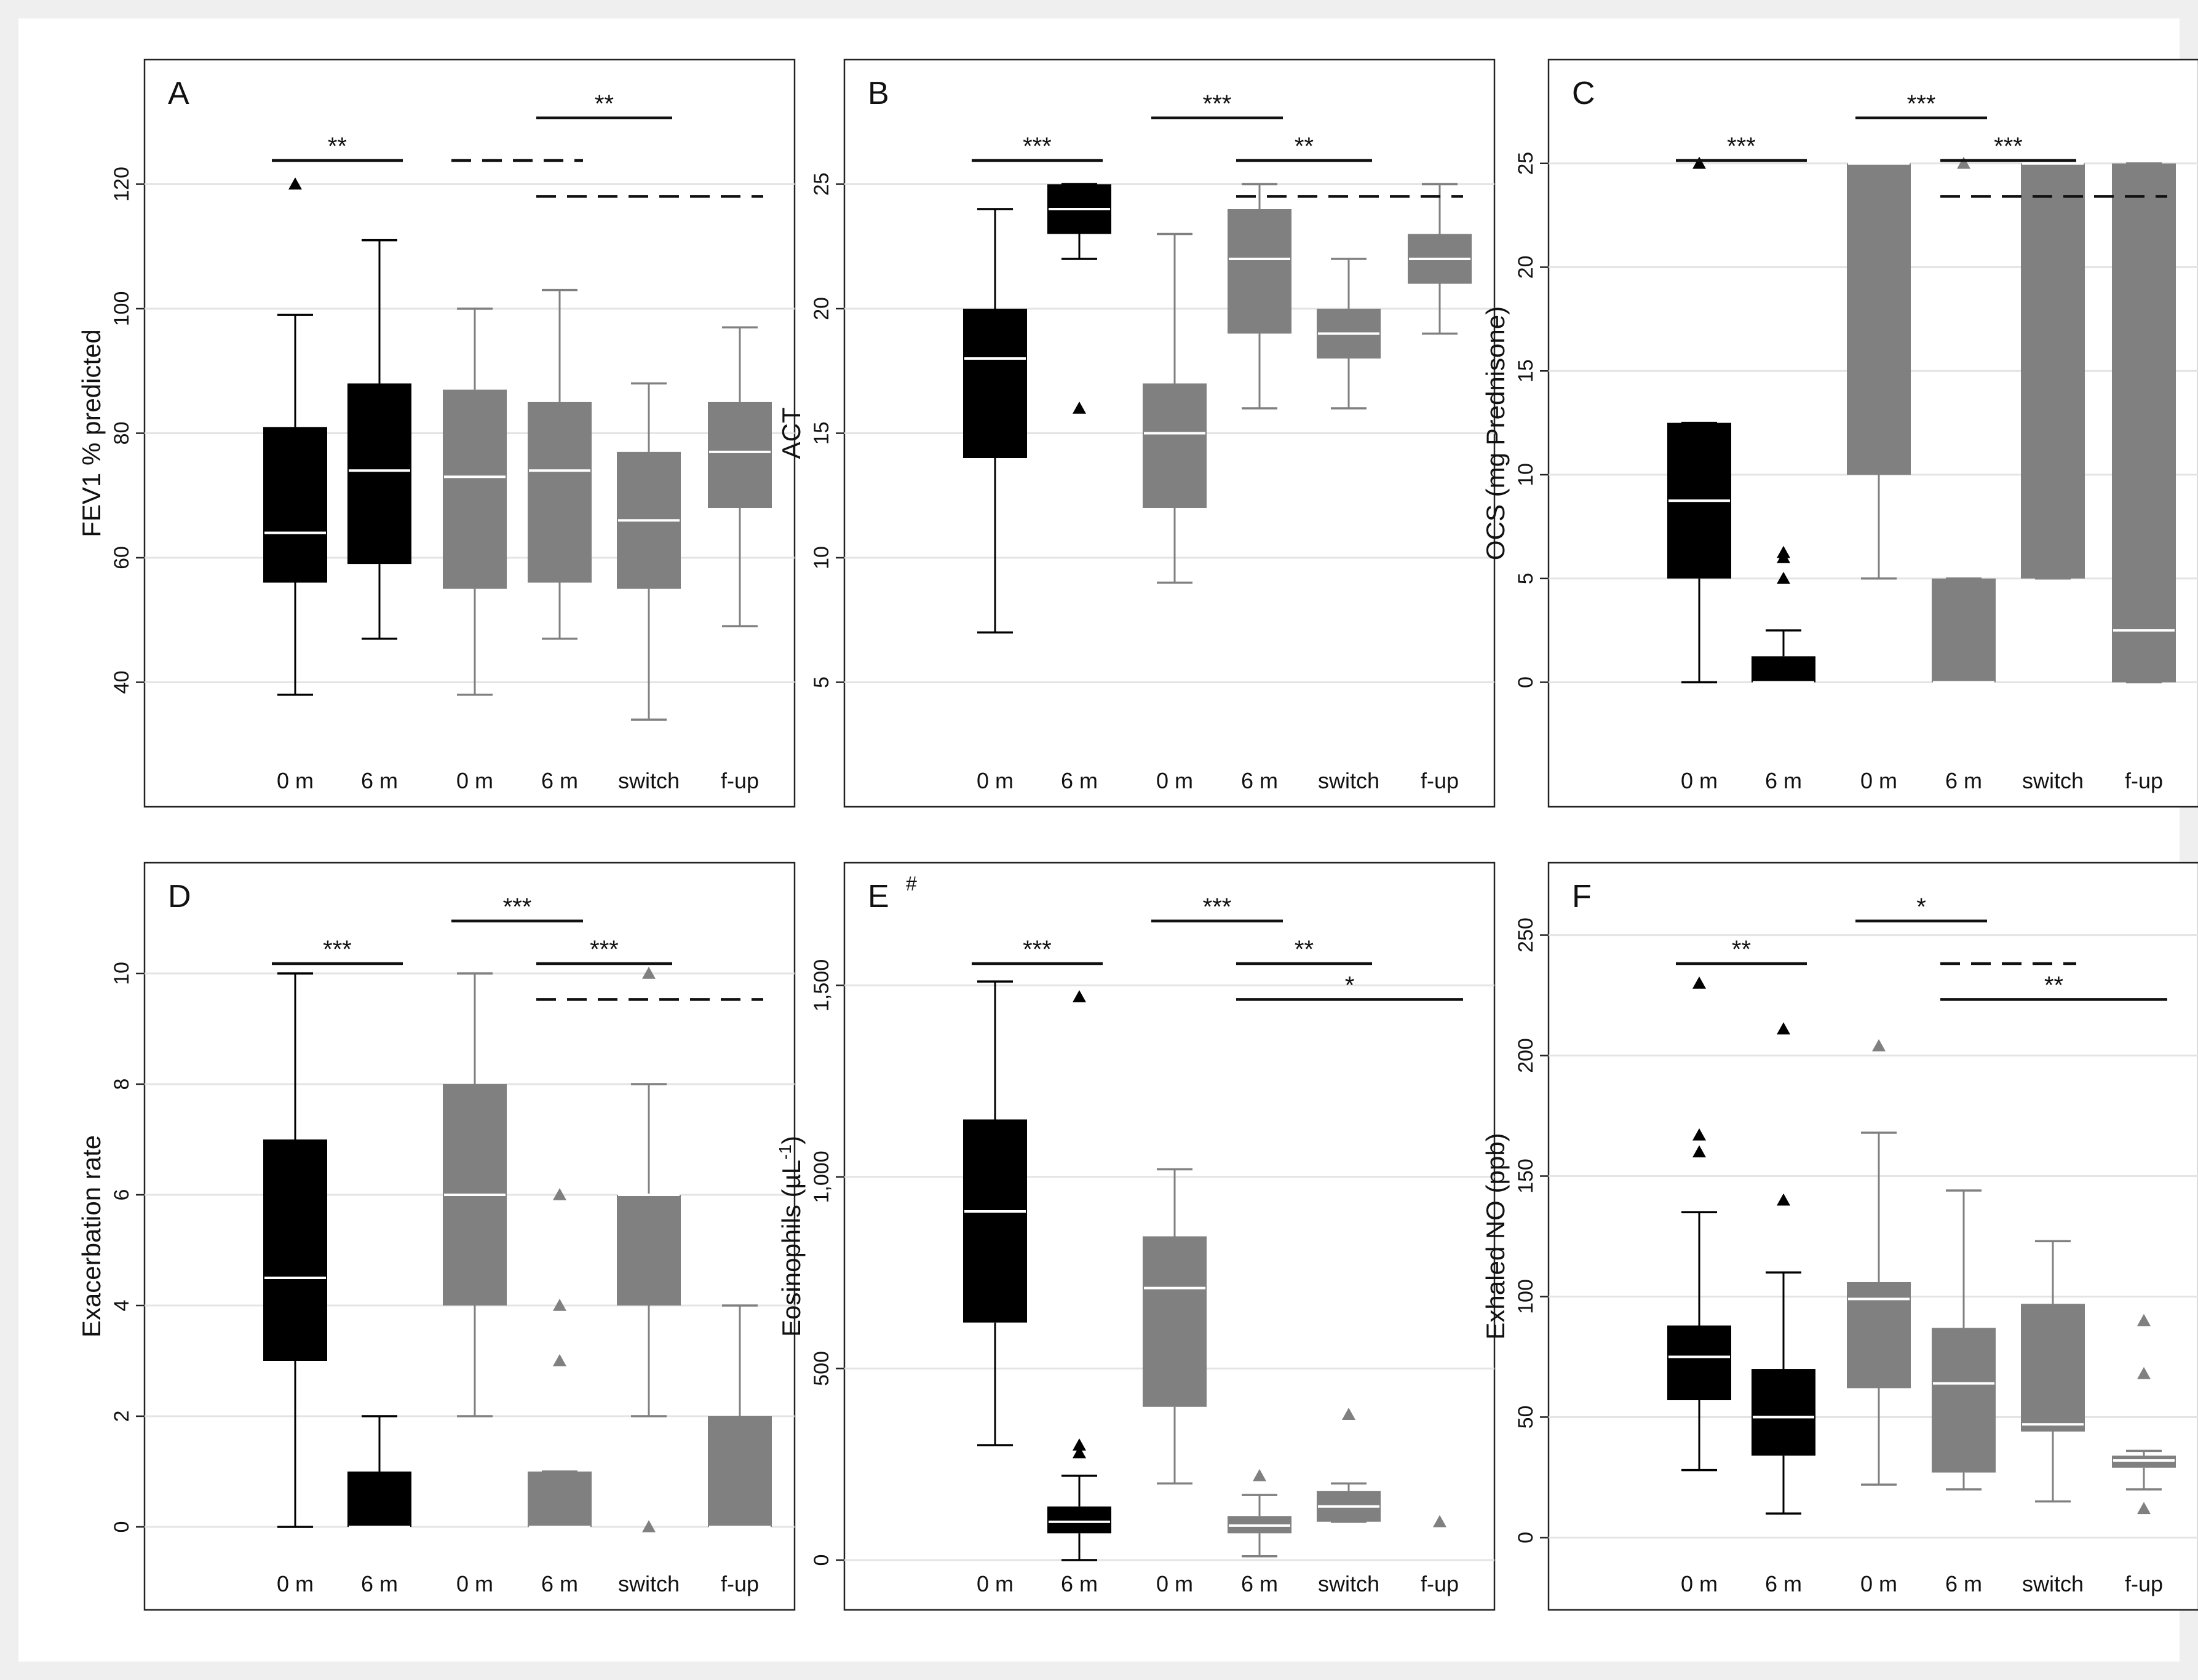  I want to click on y-tick-label: 10, so click(821, 557).